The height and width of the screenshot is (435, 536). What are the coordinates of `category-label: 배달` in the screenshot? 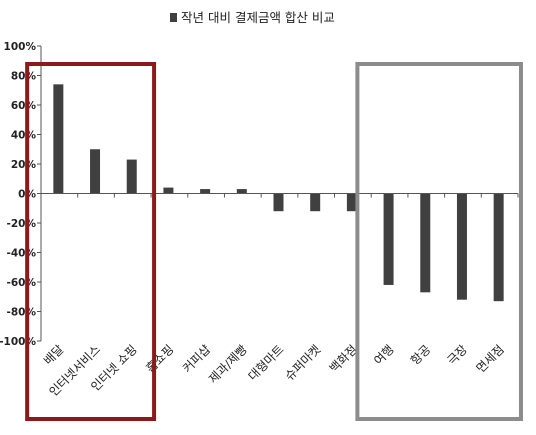 It's located at (54, 355).